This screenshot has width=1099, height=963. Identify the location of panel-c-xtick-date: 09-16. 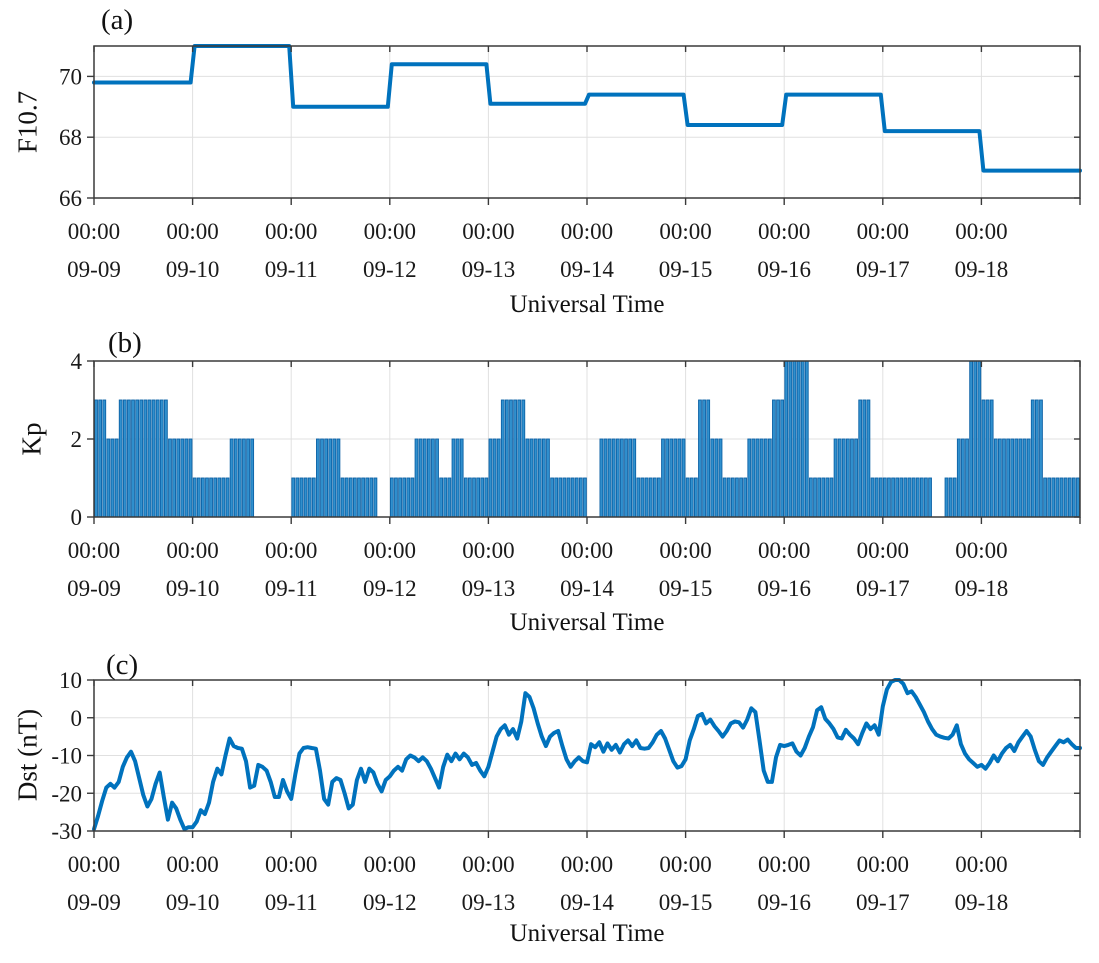
(784, 902).